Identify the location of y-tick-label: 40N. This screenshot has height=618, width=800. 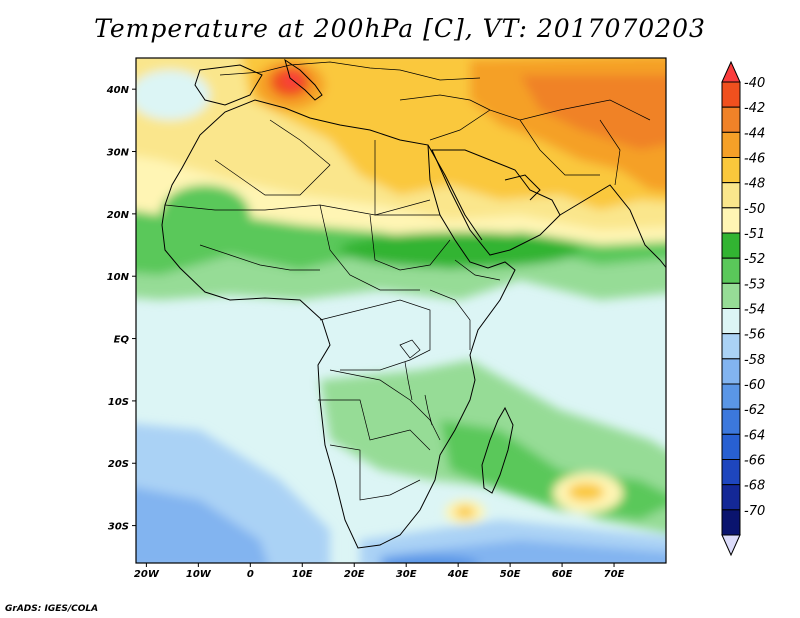
(118, 90).